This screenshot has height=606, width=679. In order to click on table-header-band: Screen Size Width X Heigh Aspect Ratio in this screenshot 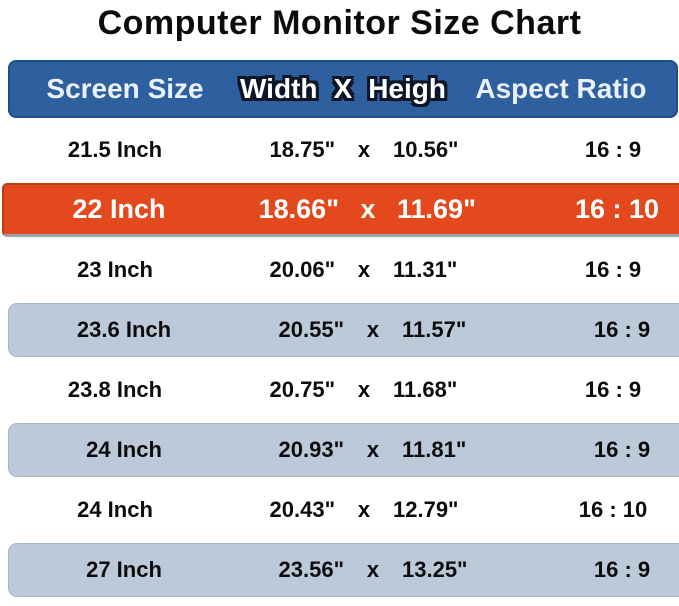, I will do `click(339, 89)`.